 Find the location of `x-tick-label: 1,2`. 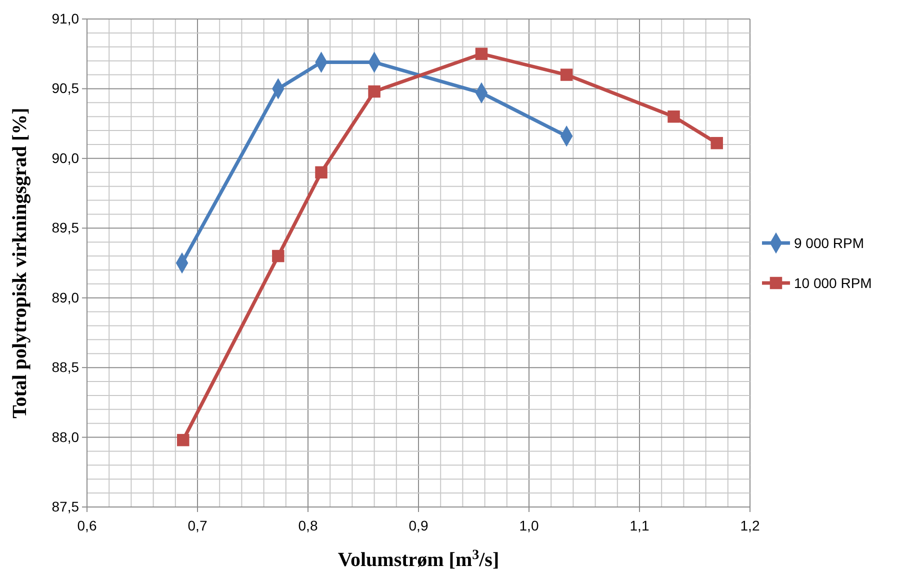

x-tick-label: 1,2 is located at coordinates (750, 525).